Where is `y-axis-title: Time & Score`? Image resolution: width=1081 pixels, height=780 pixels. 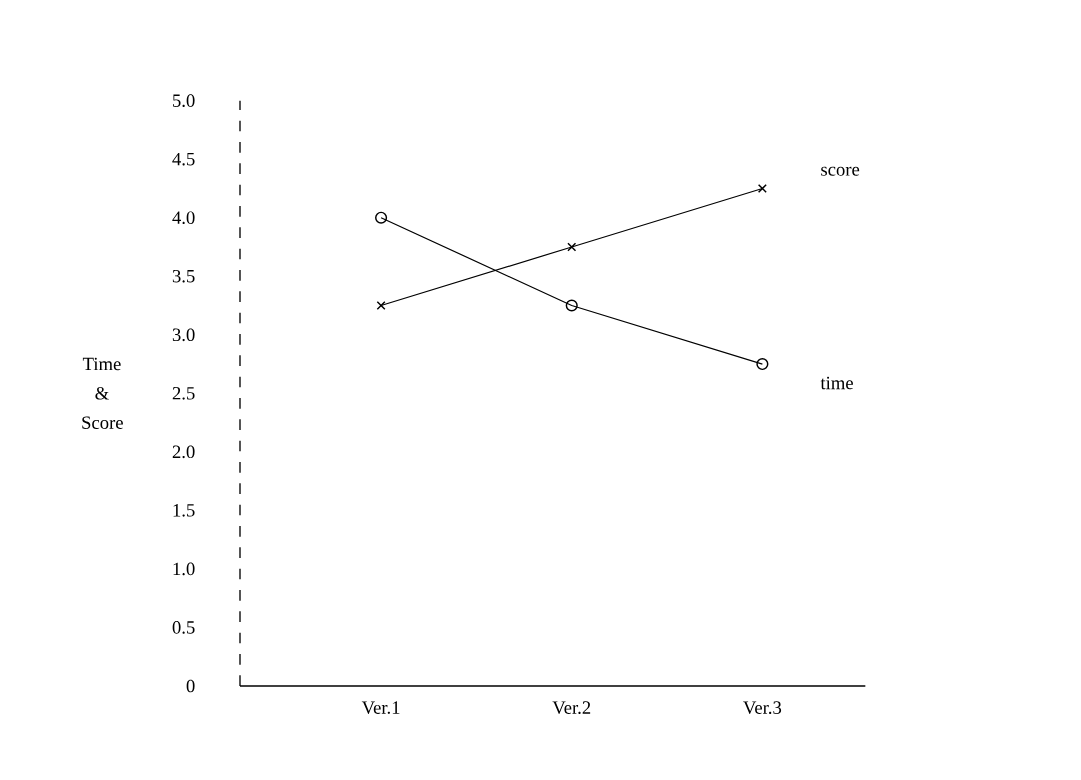
y-axis-title: Time & Score is located at coordinates (102, 393).